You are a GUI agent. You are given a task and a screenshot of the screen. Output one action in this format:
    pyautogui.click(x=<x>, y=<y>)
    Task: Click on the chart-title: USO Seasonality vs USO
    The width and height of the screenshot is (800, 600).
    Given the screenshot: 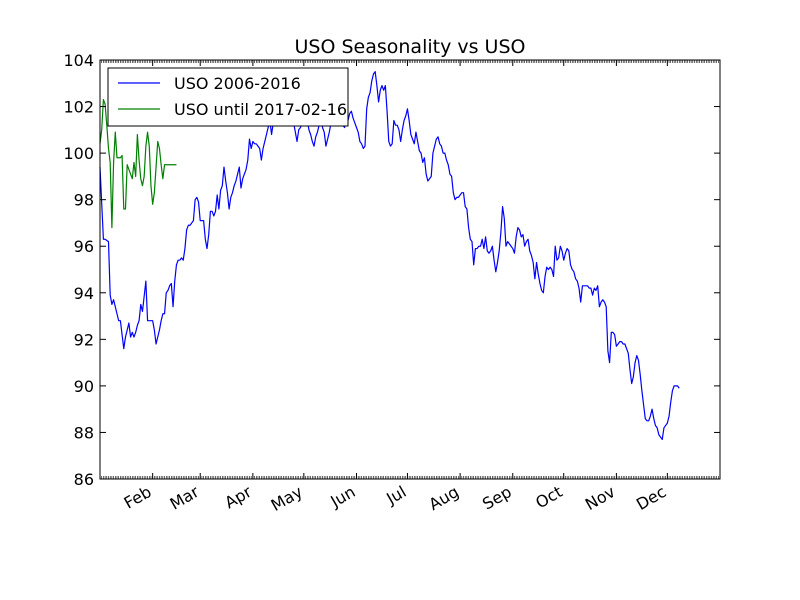 What is the action you would take?
    pyautogui.click(x=410, y=47)
    